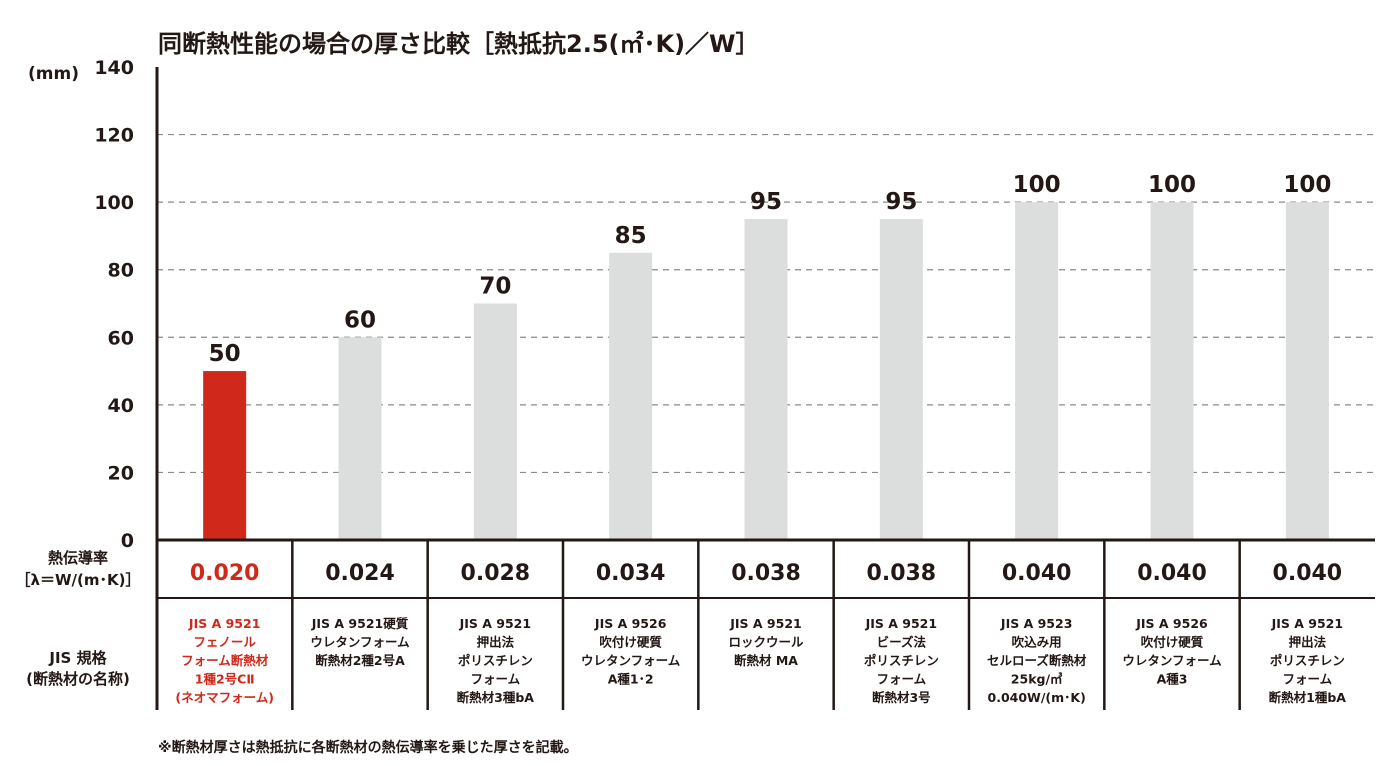 Image resolution: width=1390 pixels, height=766 pixels. Describe the element at coordinates (53, 74) in the screenshot. I see `y-axis-unit: (mm)` at that location.